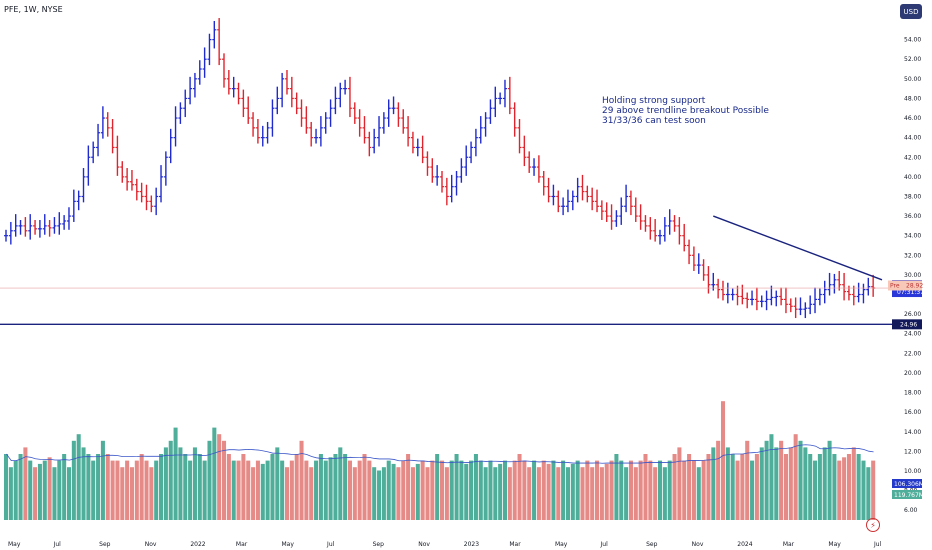 This screenshot has height=550, width=932. Describe the element at coordinates (912, 393) in the screenshot. I see `price-tick-label: 18.00` at that location.